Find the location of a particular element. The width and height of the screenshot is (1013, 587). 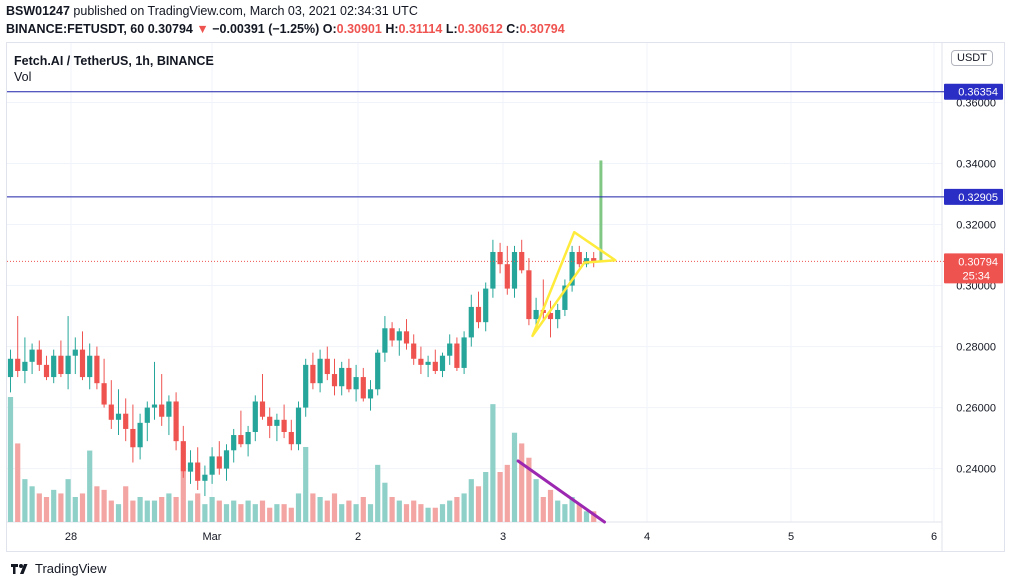

last-candle-body is located at coordinates (601, 211).